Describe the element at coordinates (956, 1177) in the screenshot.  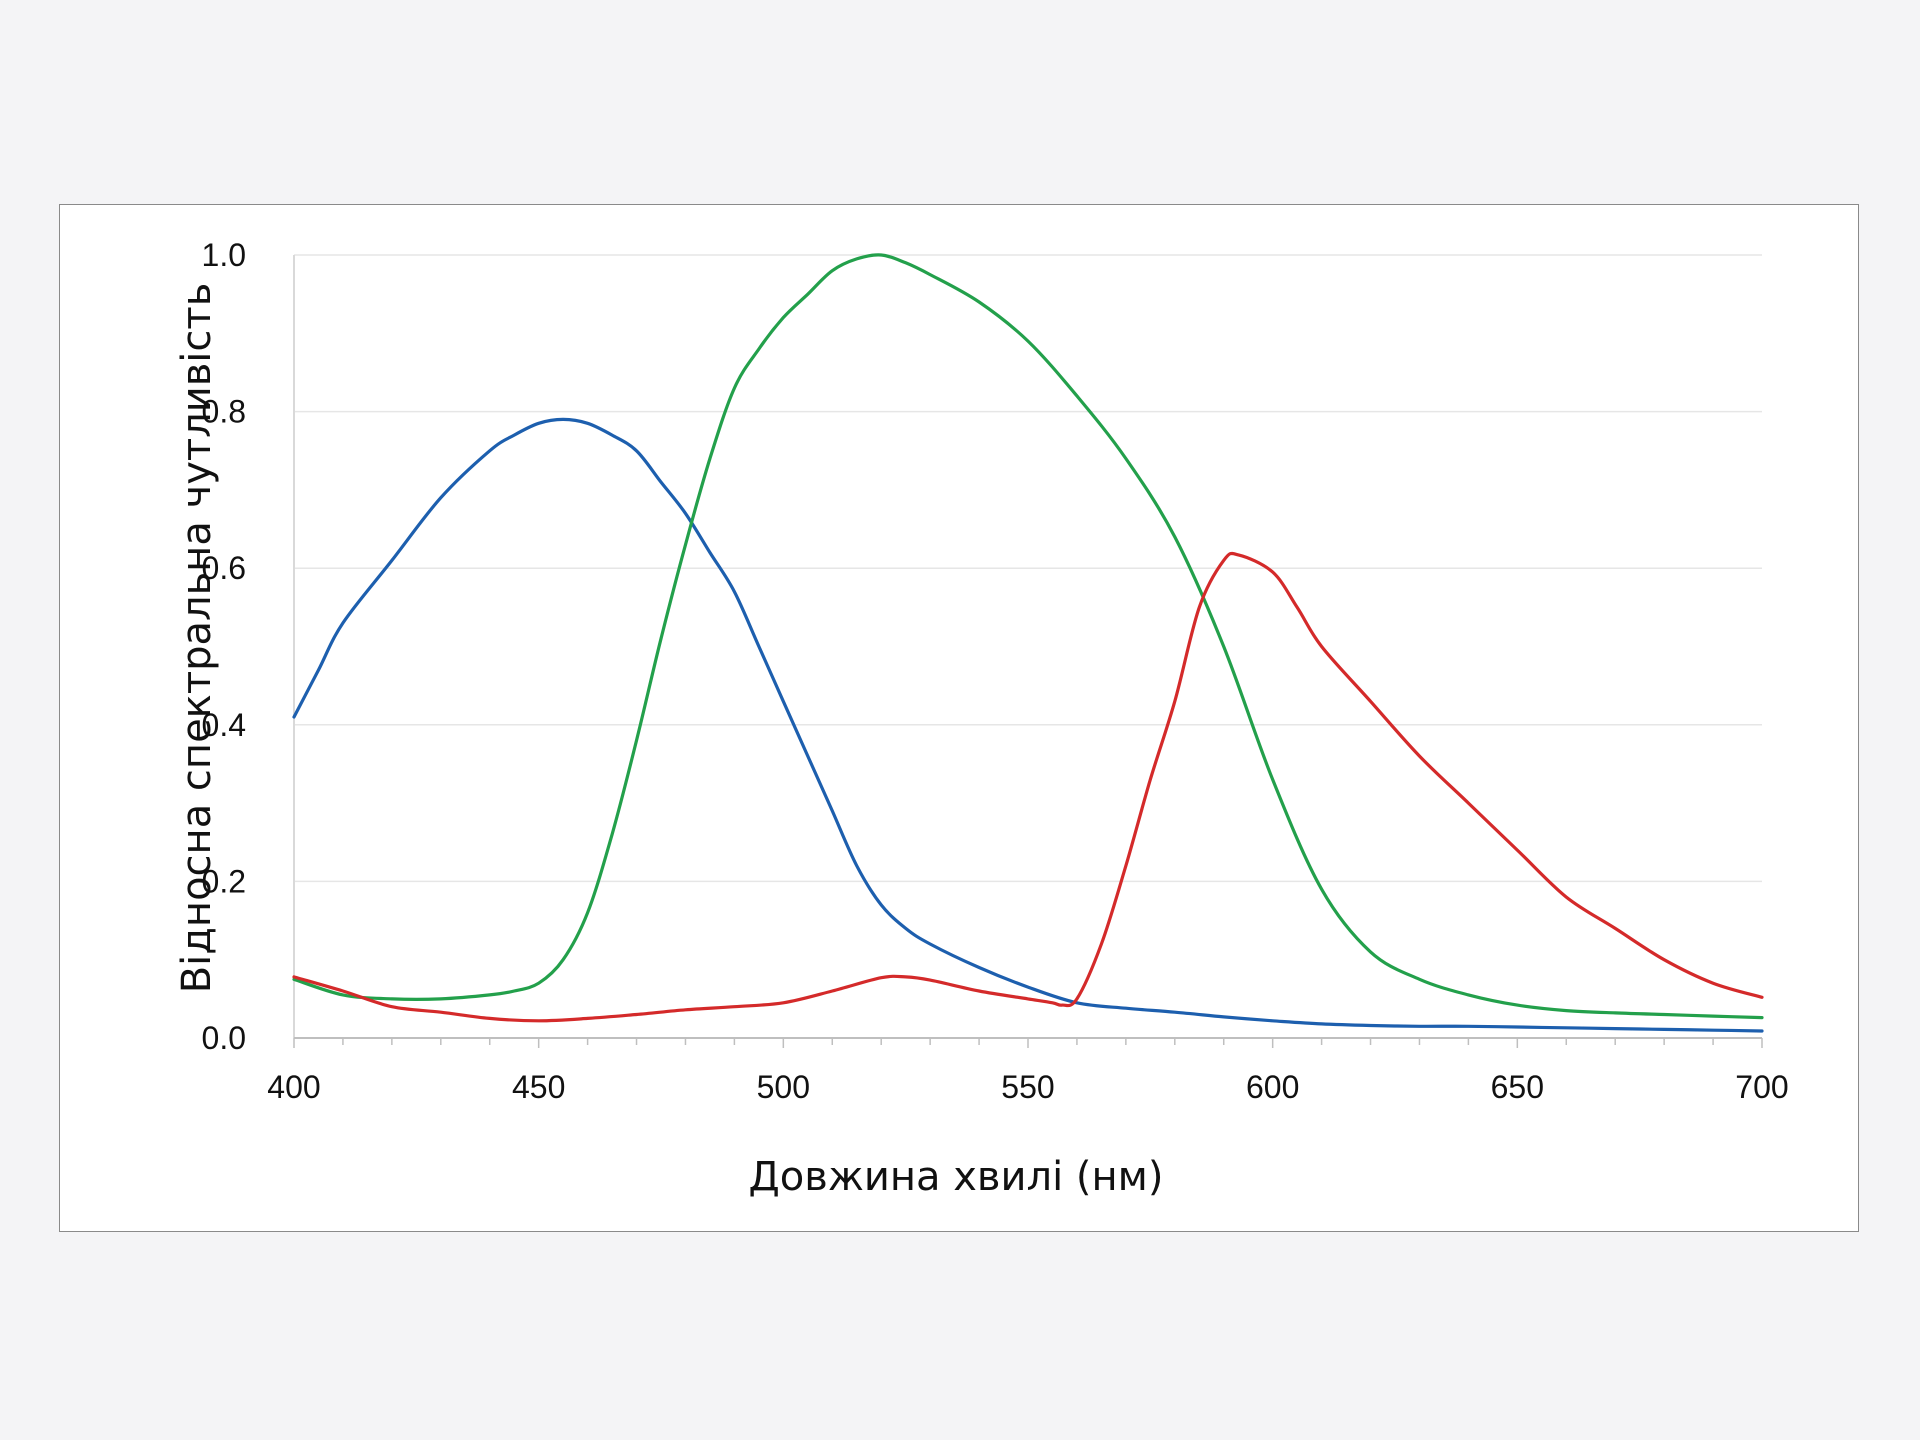
I see `x-axis-title: Довжина хвилі (нм)` at that location.